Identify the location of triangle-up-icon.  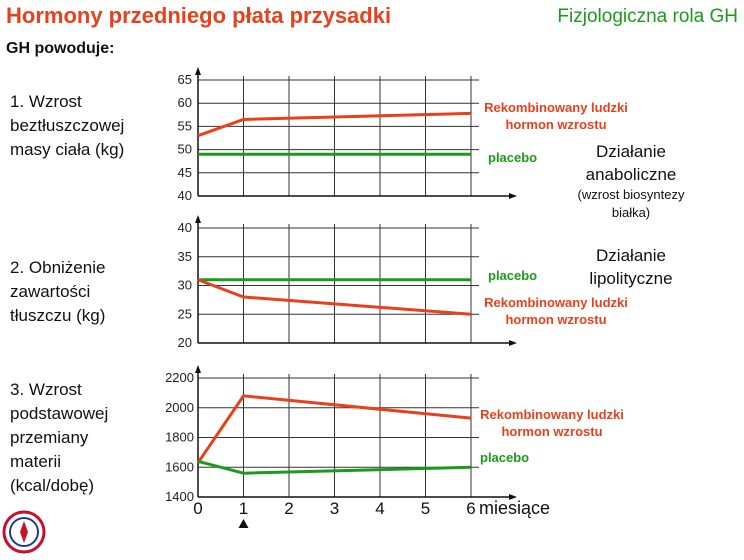
(243, 523).